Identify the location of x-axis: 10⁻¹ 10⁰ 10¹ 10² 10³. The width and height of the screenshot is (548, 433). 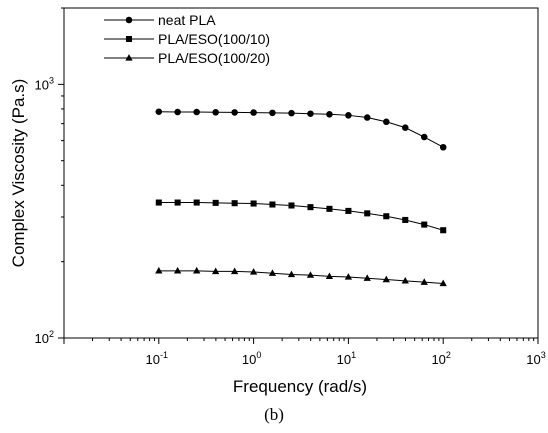
(304, 352).